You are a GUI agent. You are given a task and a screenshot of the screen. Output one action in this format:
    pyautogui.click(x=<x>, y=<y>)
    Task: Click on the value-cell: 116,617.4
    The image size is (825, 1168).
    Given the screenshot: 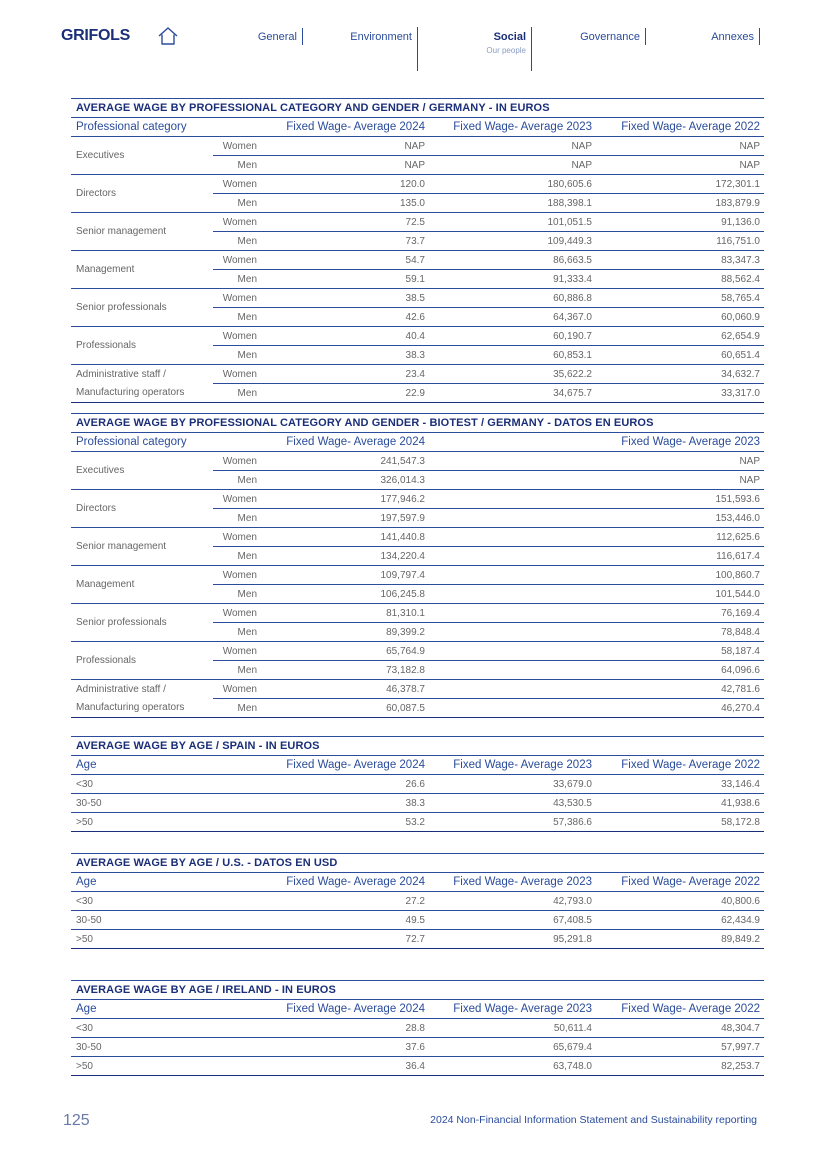 What is the action you would take?
    pyautogui.click(x=596, y=556)
    